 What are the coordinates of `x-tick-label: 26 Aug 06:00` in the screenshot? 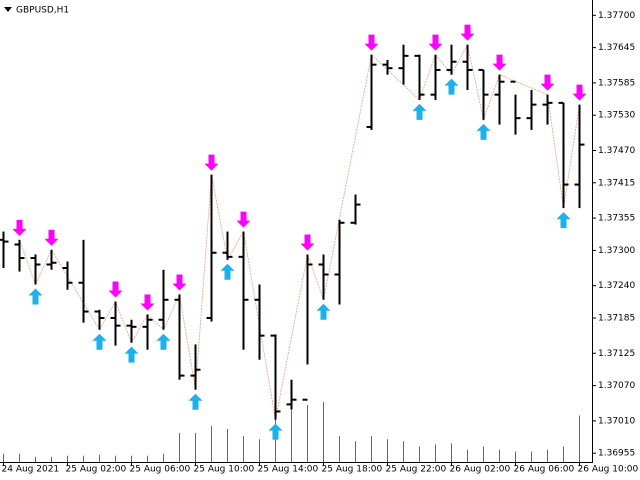 It's located at (544, 470).